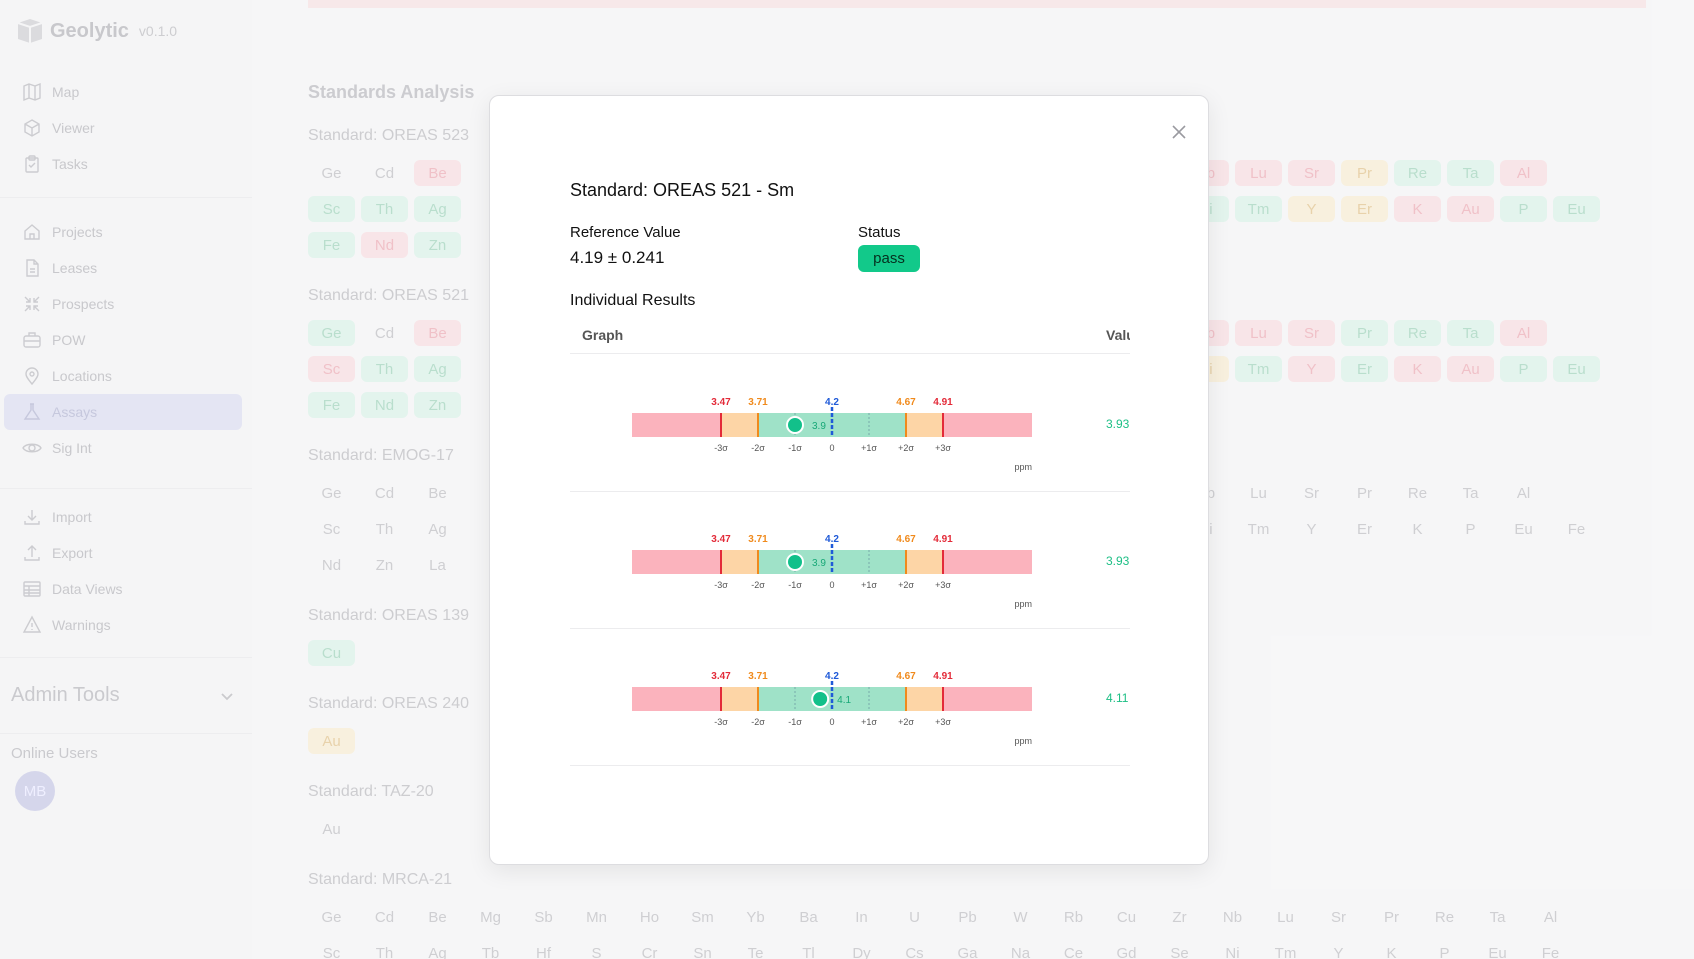 The height and width of the screenshot is (959, 1694). I want to click on sidebar-item-warnings: Warnings, so click(123, 625).